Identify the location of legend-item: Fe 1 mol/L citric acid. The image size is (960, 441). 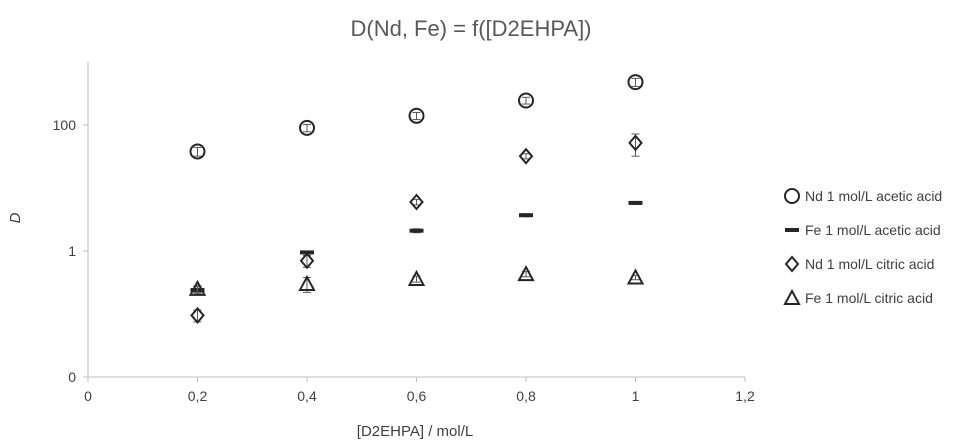
(858, 297).